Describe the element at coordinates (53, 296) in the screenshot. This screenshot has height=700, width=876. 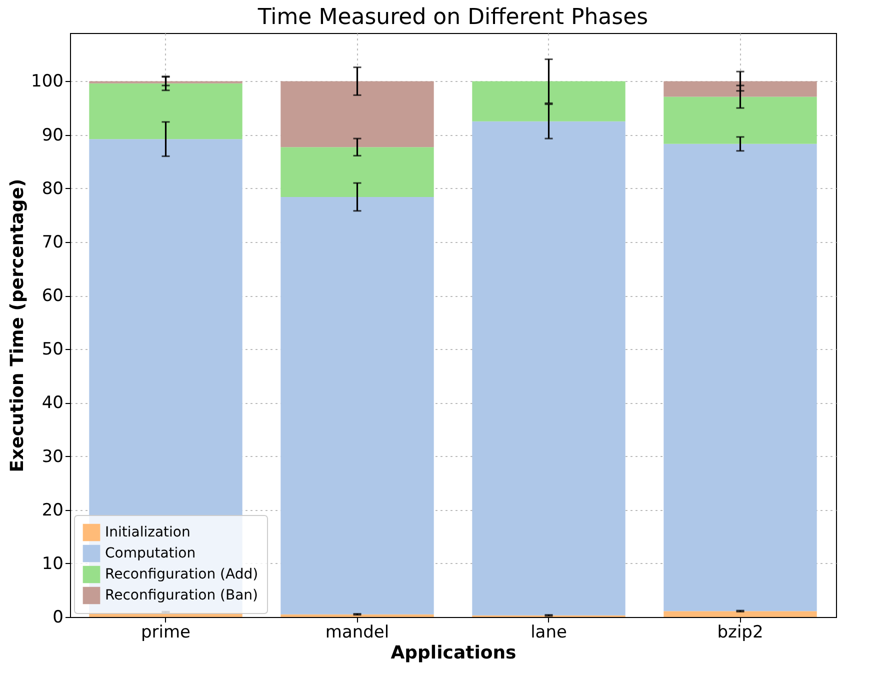
I see `y-tick-label: 60` at that location.